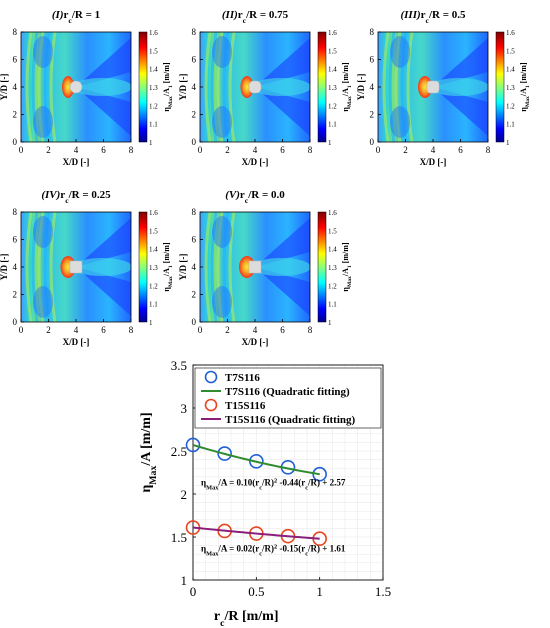  I want to click on colorbar-tick-label: 1.5, so click(332, 51).